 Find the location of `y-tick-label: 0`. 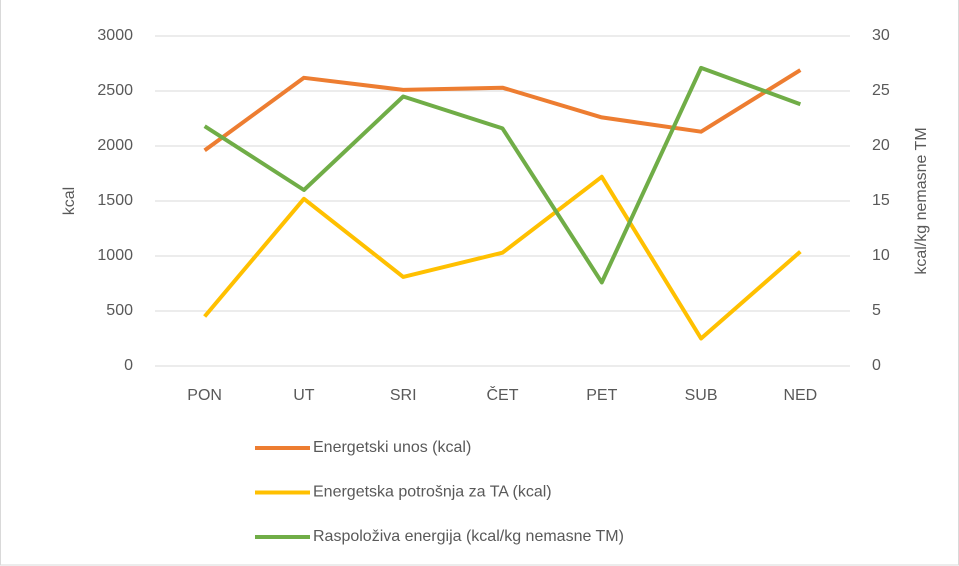

y-tick-label: 0 is located at coordinates (128, 365).